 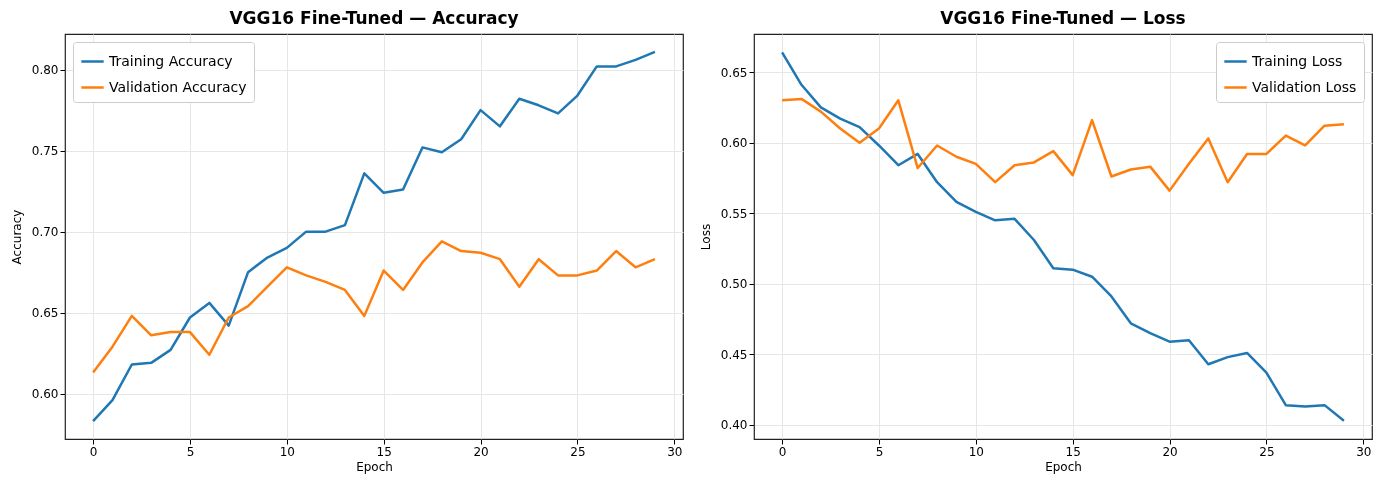 I want to click on y-tick-label: 0.40, so click(x=734, y=425).